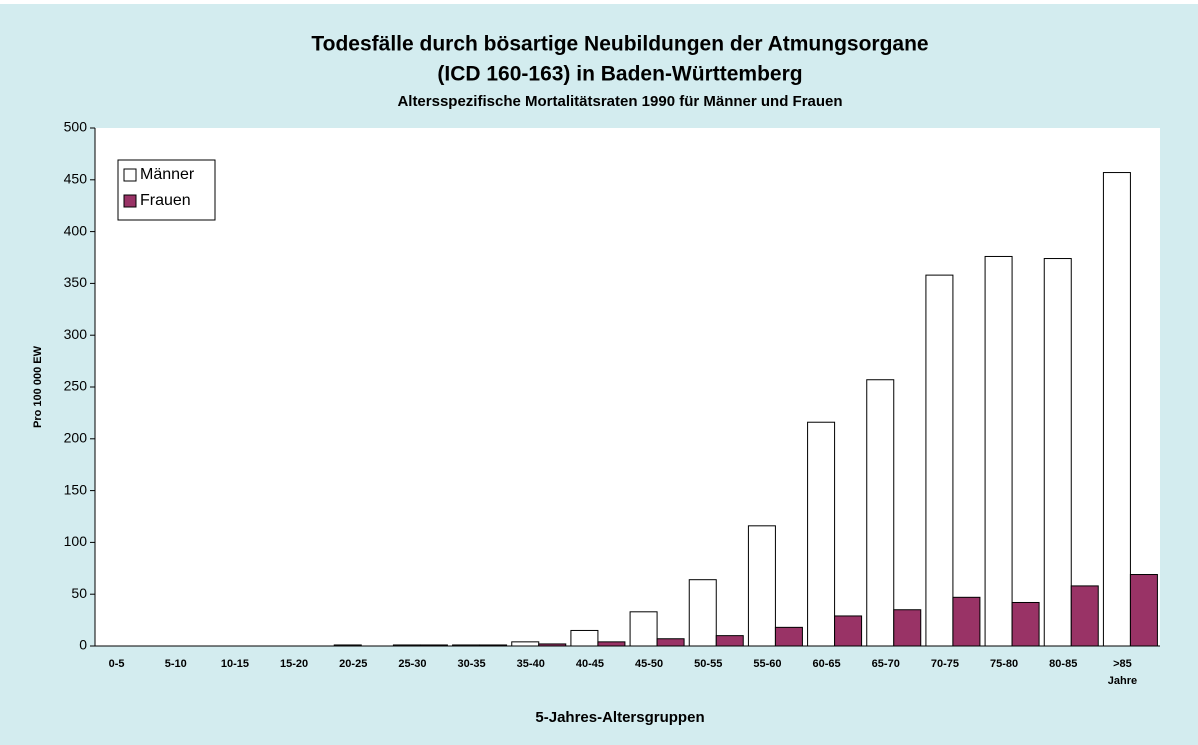 The height and width of the screenshot is (745, 1198). Describe the element at coordinates (531, 664) in the screenshot. I see `x-tick-label: 35-40` at that location.